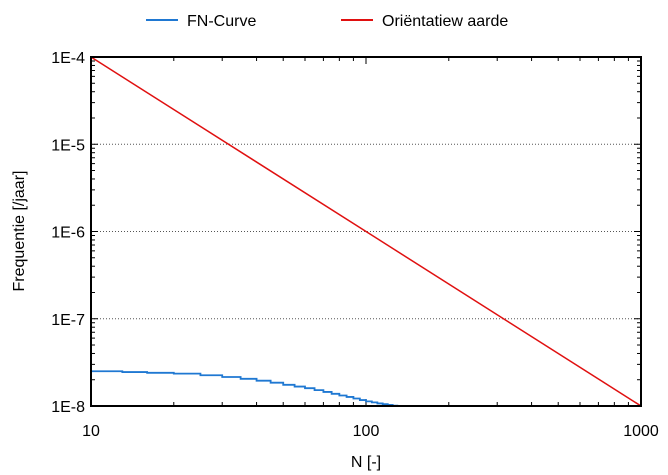 The height and width of the screenshot is (475, 668). I want to click on y-tick-labels: 1E-8 1E-7 1E-6 1E-5 1E-4, so click(68, 233).